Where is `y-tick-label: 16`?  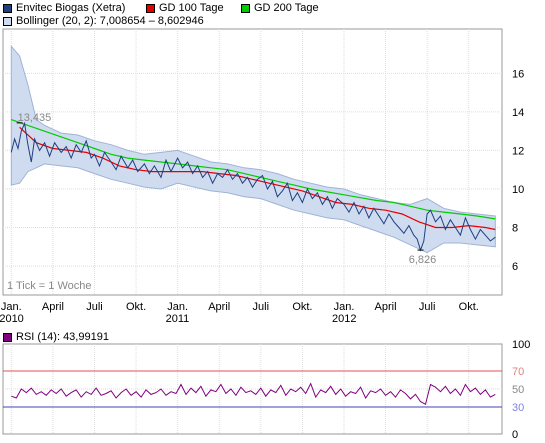
y-tick-label: 16 is located at coordinates (518, 74).